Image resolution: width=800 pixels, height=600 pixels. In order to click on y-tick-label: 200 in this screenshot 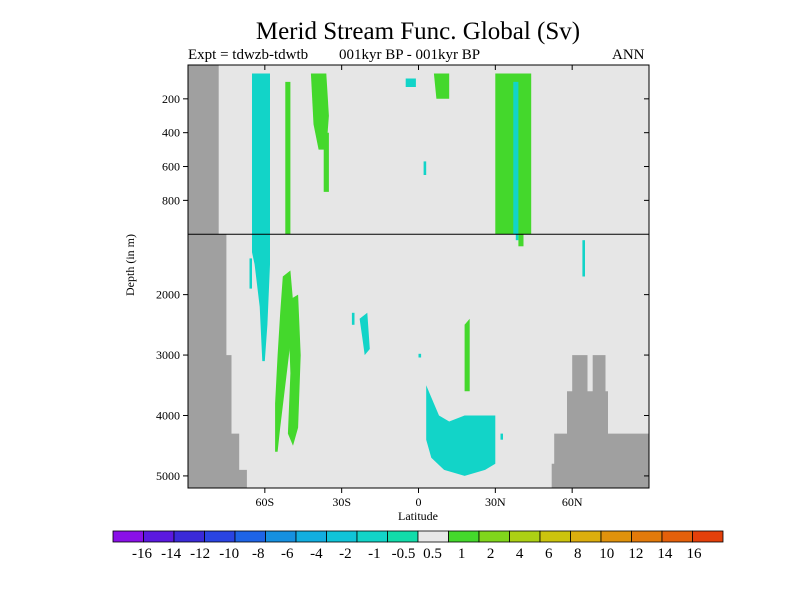, I will do `click(171, 99)`.